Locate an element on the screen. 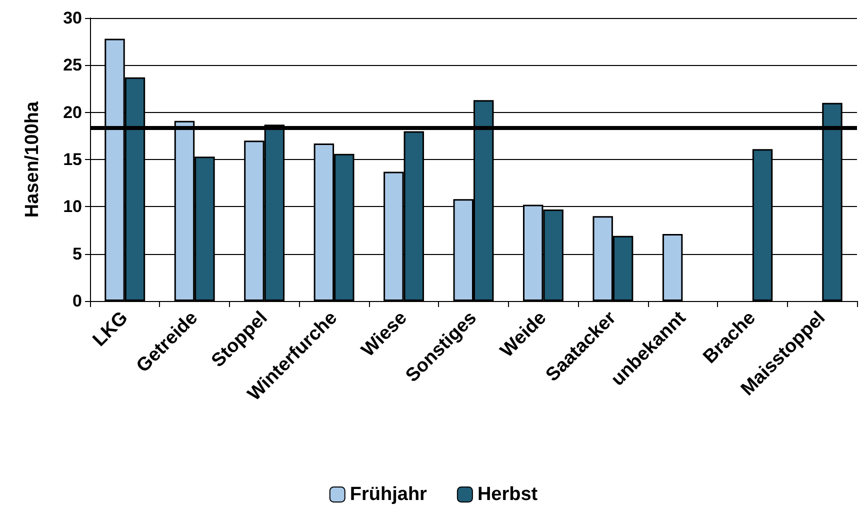 The height and width of the screenshot is (517, 867). y-tick-label: 0 is located at coordinates (77, 301).